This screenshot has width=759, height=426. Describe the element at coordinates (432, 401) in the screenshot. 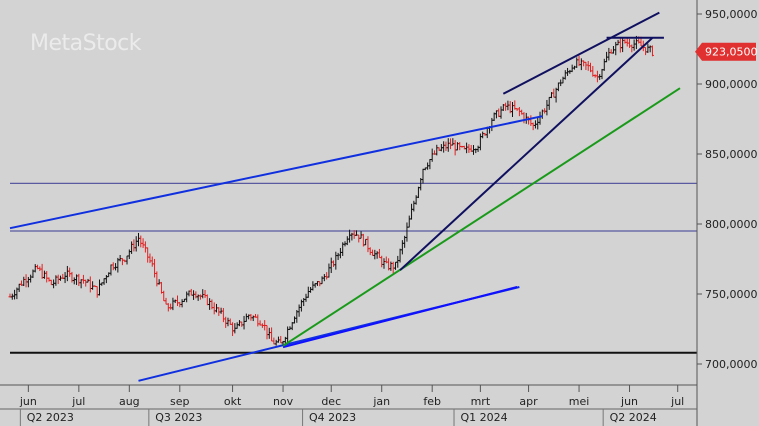

I see `month-label: feb` at that location.